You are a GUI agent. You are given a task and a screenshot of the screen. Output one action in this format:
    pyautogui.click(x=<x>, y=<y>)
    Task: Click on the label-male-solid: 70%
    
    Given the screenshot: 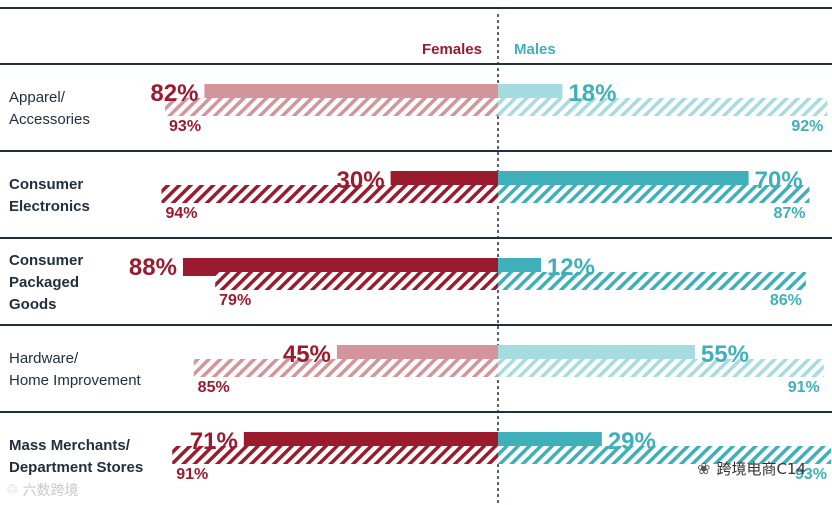 What is the action you would take?
    pyautogui.click(x=779, y=180)
    